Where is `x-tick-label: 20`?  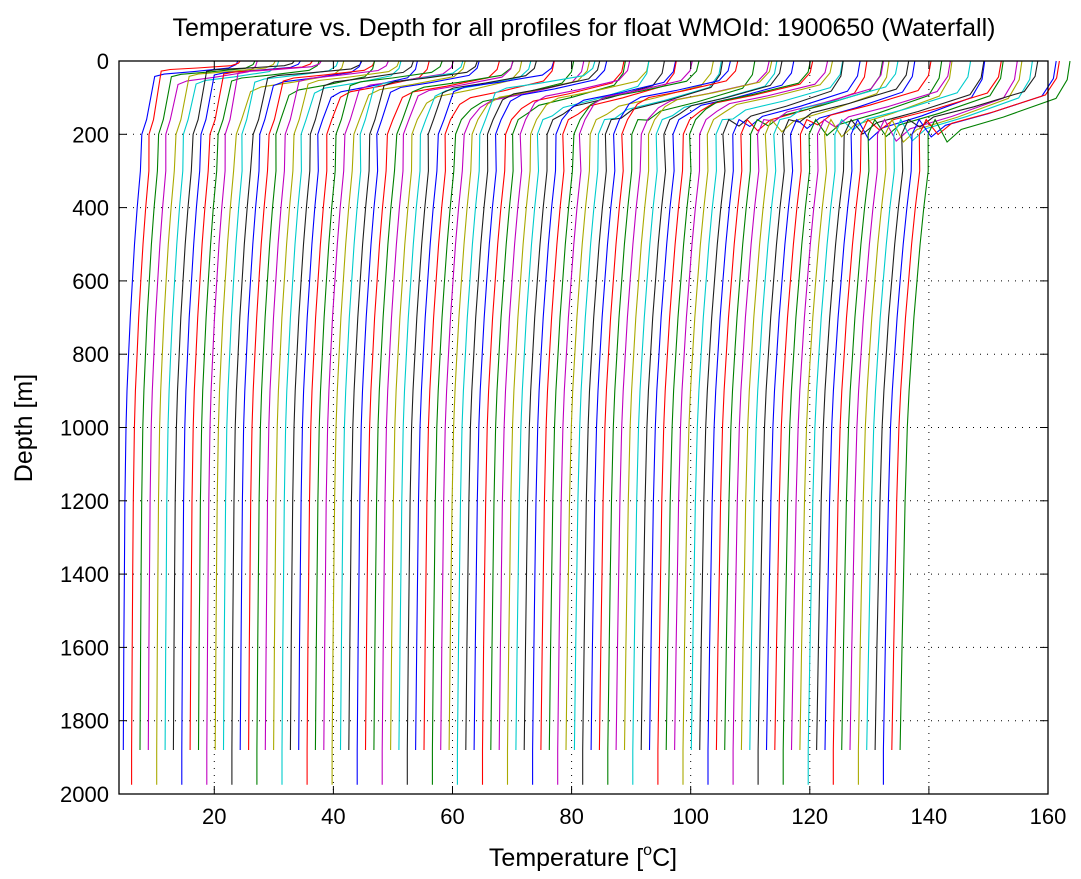
x-tick-label: 20 is located at coordinates (214, 816).